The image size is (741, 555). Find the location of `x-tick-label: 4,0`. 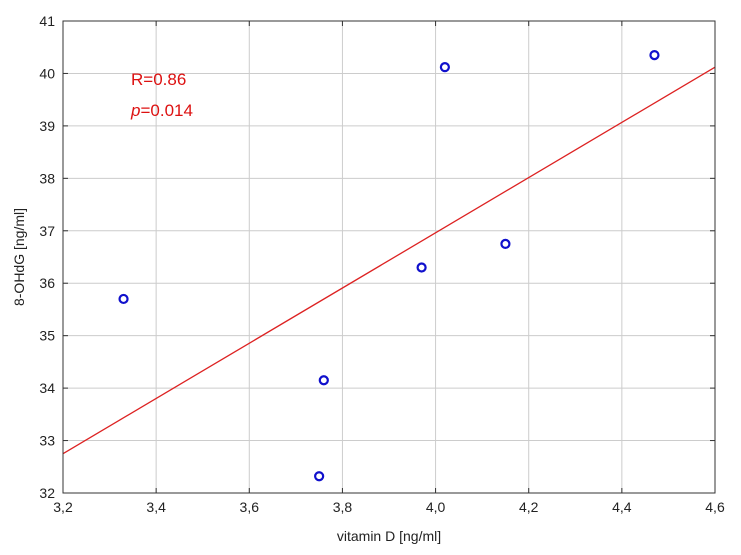

x-tick-label: 4,0 is located at coordinates (436, 507).